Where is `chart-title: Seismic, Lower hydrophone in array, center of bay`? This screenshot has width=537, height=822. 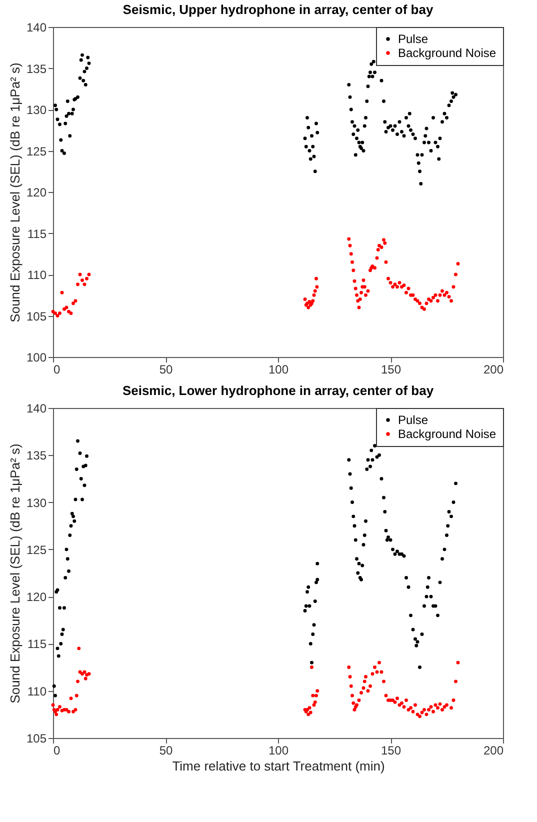
chart-title: Seismic, Lower hydrophone in array, center of bay is located at coordinates (278, 390).